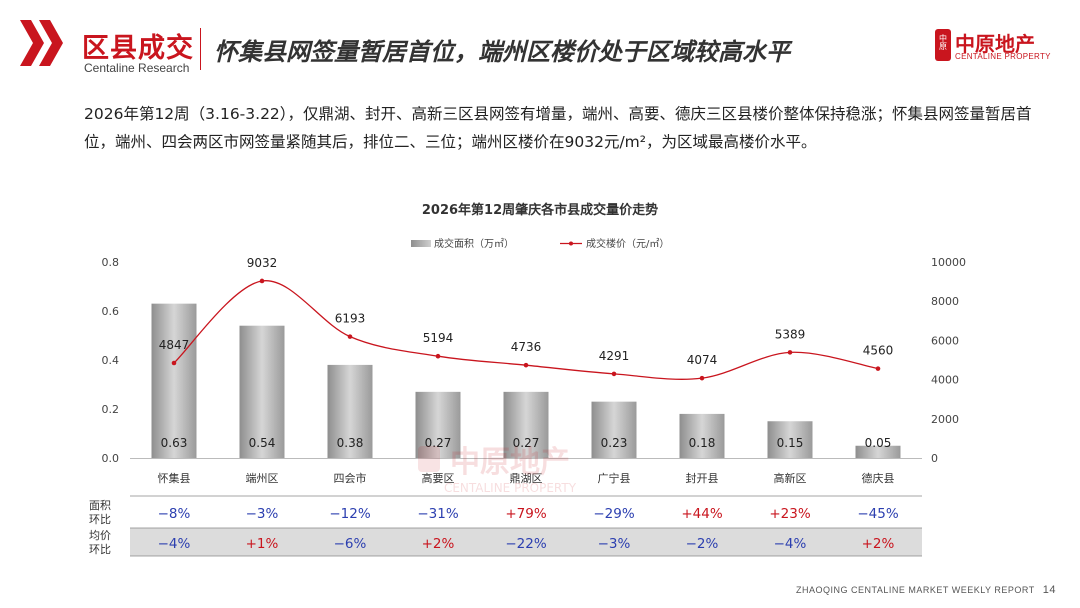 Image resolution: width=1080 pixels, height=608 pixels. I want to click on x-tick-label: 四会市, so click(350, 478).